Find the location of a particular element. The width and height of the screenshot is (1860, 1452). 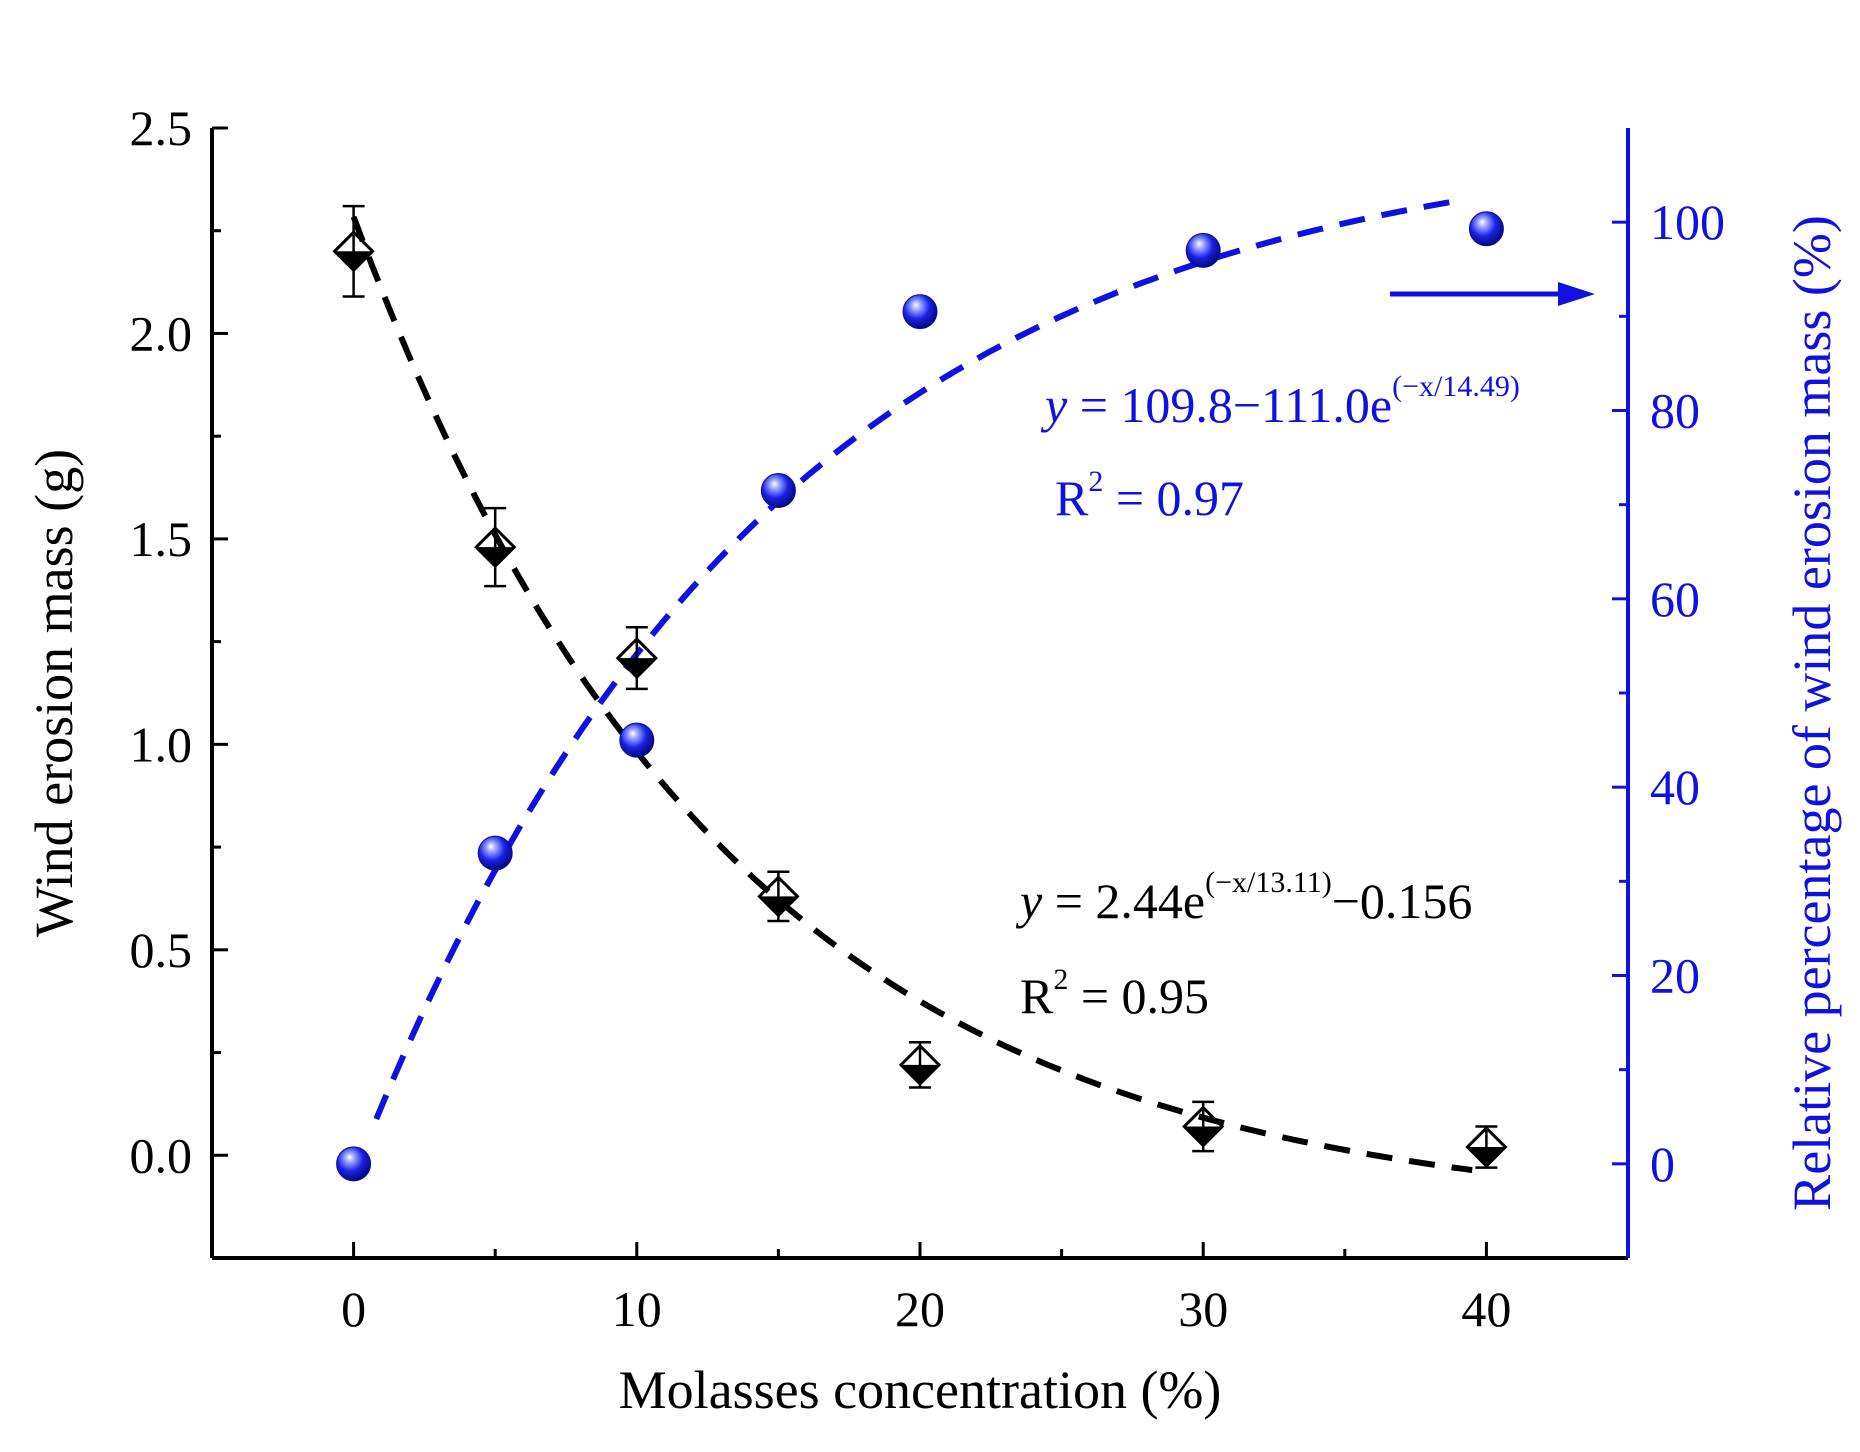

x-tick-label: 0 is located at coordinates (353, 1309).